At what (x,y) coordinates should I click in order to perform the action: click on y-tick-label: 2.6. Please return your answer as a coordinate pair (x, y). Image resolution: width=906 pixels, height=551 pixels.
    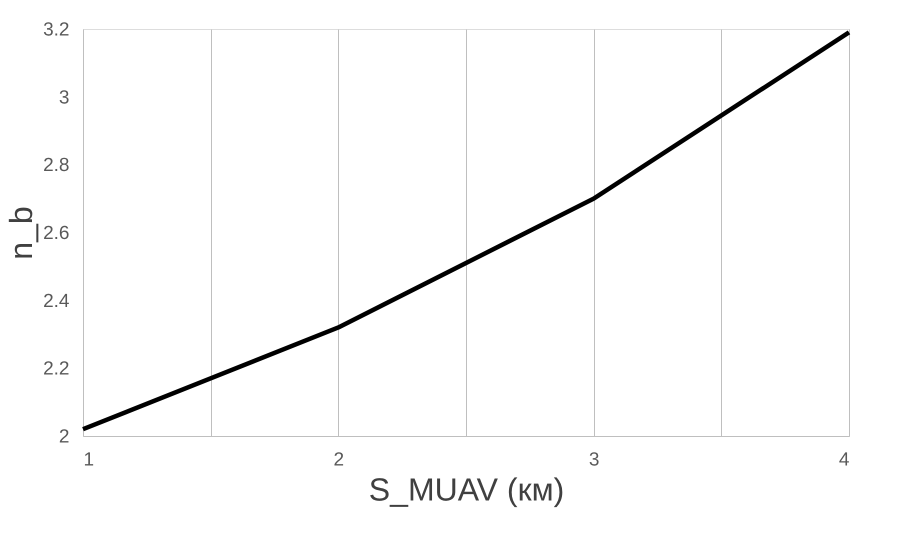
    Looking at the image, I should click on (56, 233).